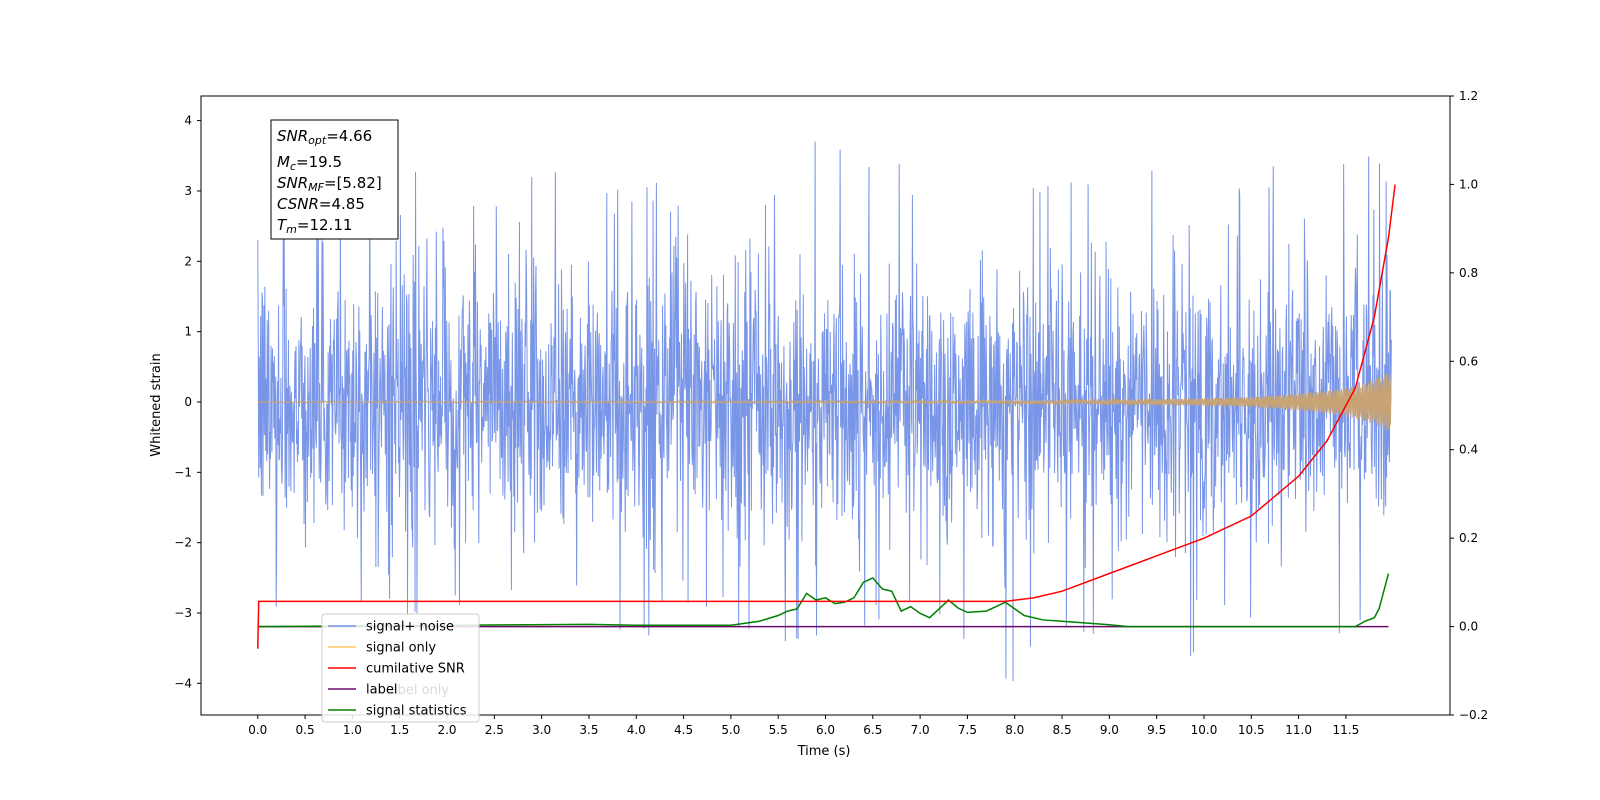 This screenshot has width=1600, height=800. Describe the element at coordinates (321, 204) in the screenshot. I see `csnr-text: CSNR=4.85` at that location.